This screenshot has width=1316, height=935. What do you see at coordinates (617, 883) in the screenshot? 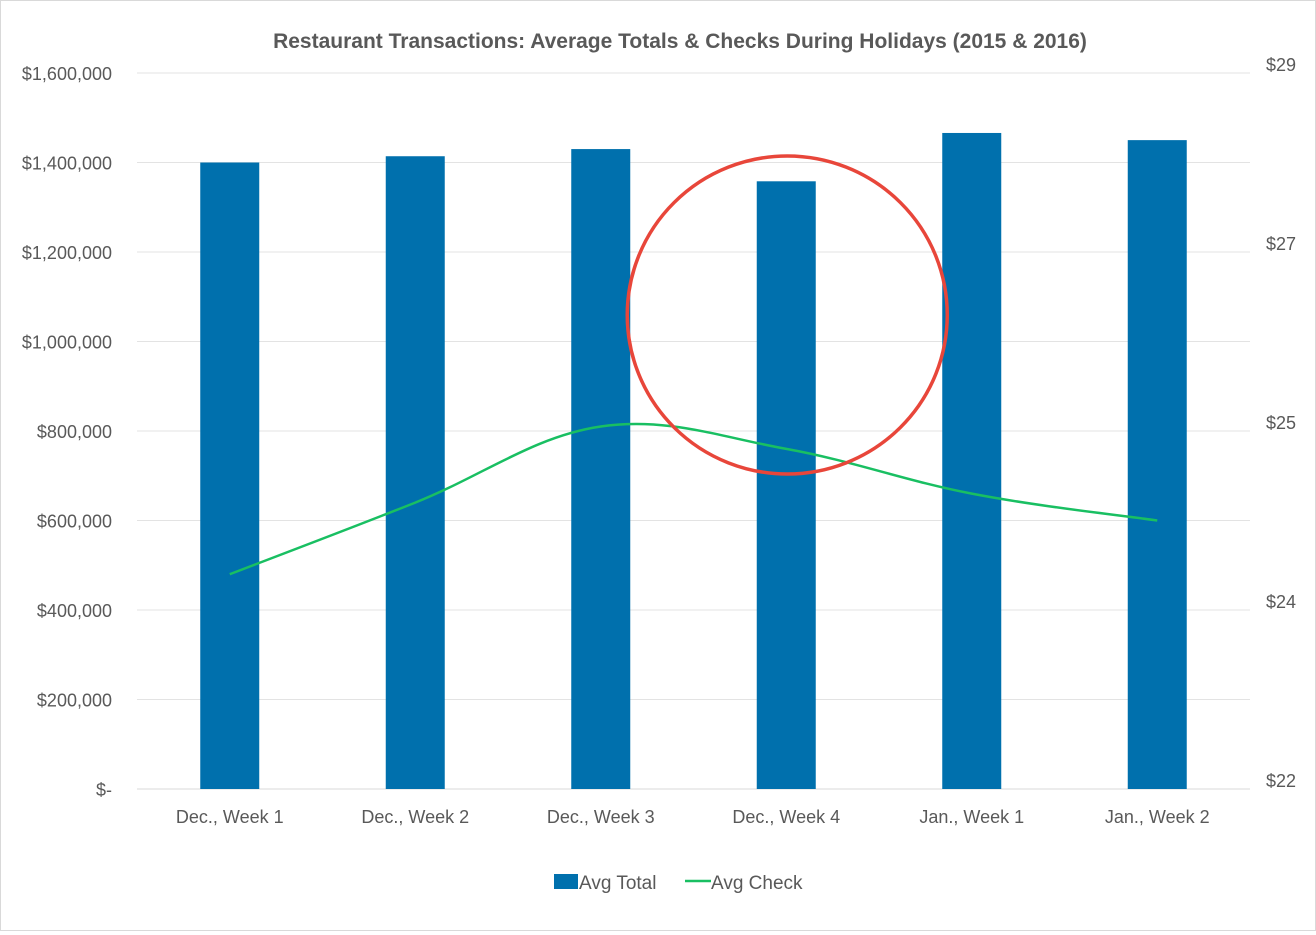
I see `legend-label-avg-total: Avg Total` at bounding box center [617, 883].